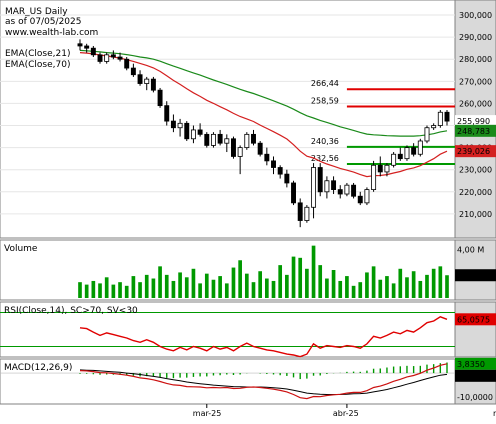  I want to click on signal-last-badge-bg, so click(475, 375).